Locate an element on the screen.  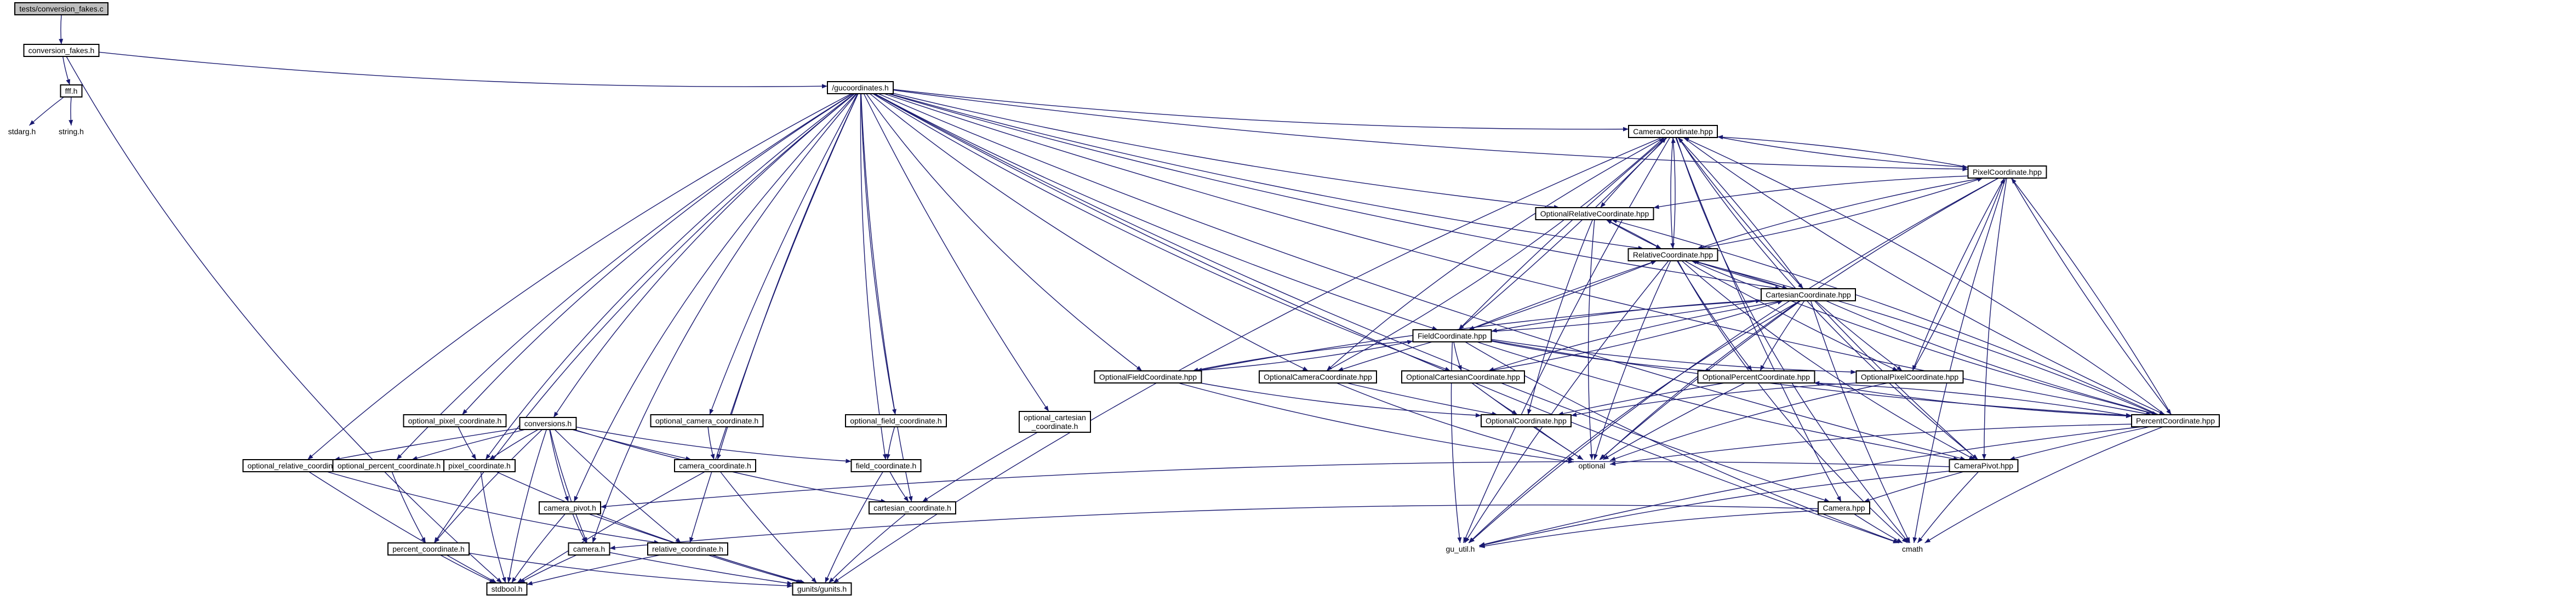
file-node-cart-h: cartesian_coordinate.h is located at coordinates (913, 507).